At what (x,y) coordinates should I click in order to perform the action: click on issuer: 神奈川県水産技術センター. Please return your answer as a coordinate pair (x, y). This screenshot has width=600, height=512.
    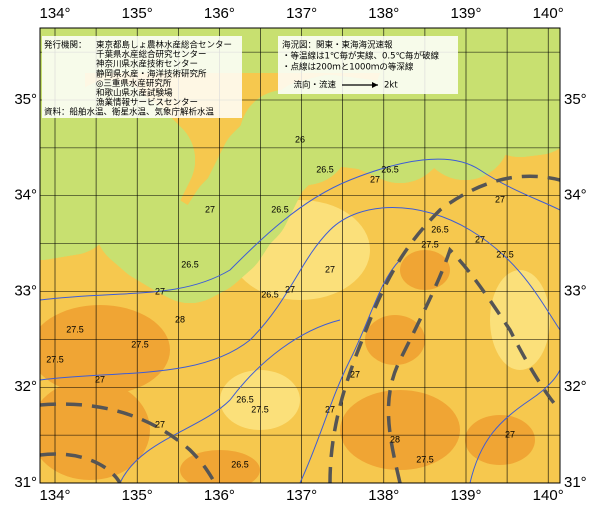
    Looking at the image, I should click on (147, 64).